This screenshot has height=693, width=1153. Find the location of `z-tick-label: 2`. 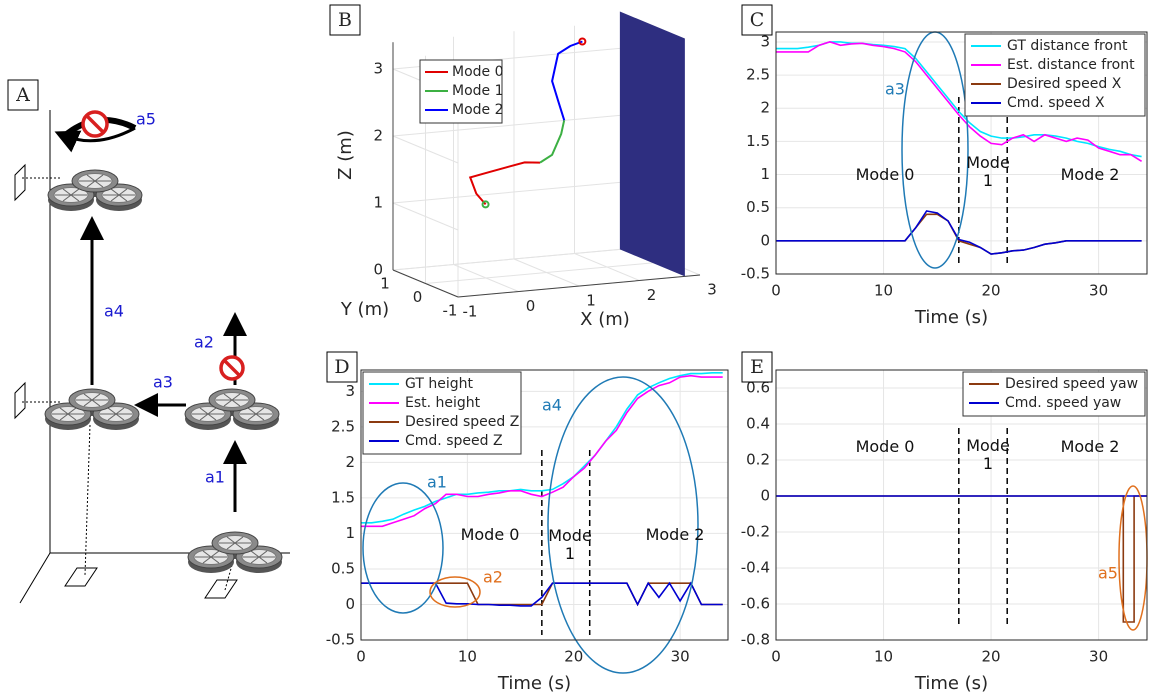

z-tick-label: 2 is located at coordinates (378, 136).